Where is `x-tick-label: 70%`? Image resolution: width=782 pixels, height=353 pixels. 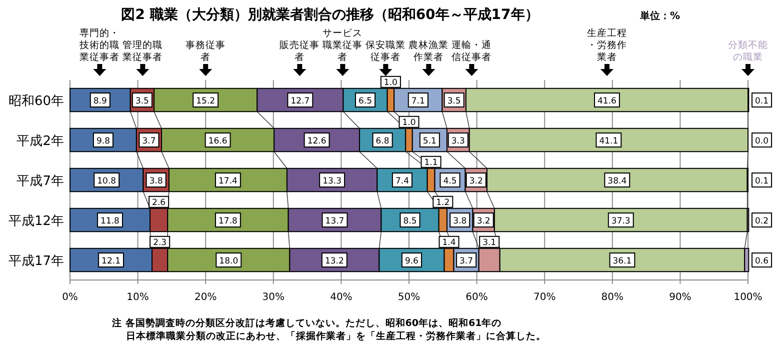 x-tick-label: 70% is located at coordinates (544, 297).